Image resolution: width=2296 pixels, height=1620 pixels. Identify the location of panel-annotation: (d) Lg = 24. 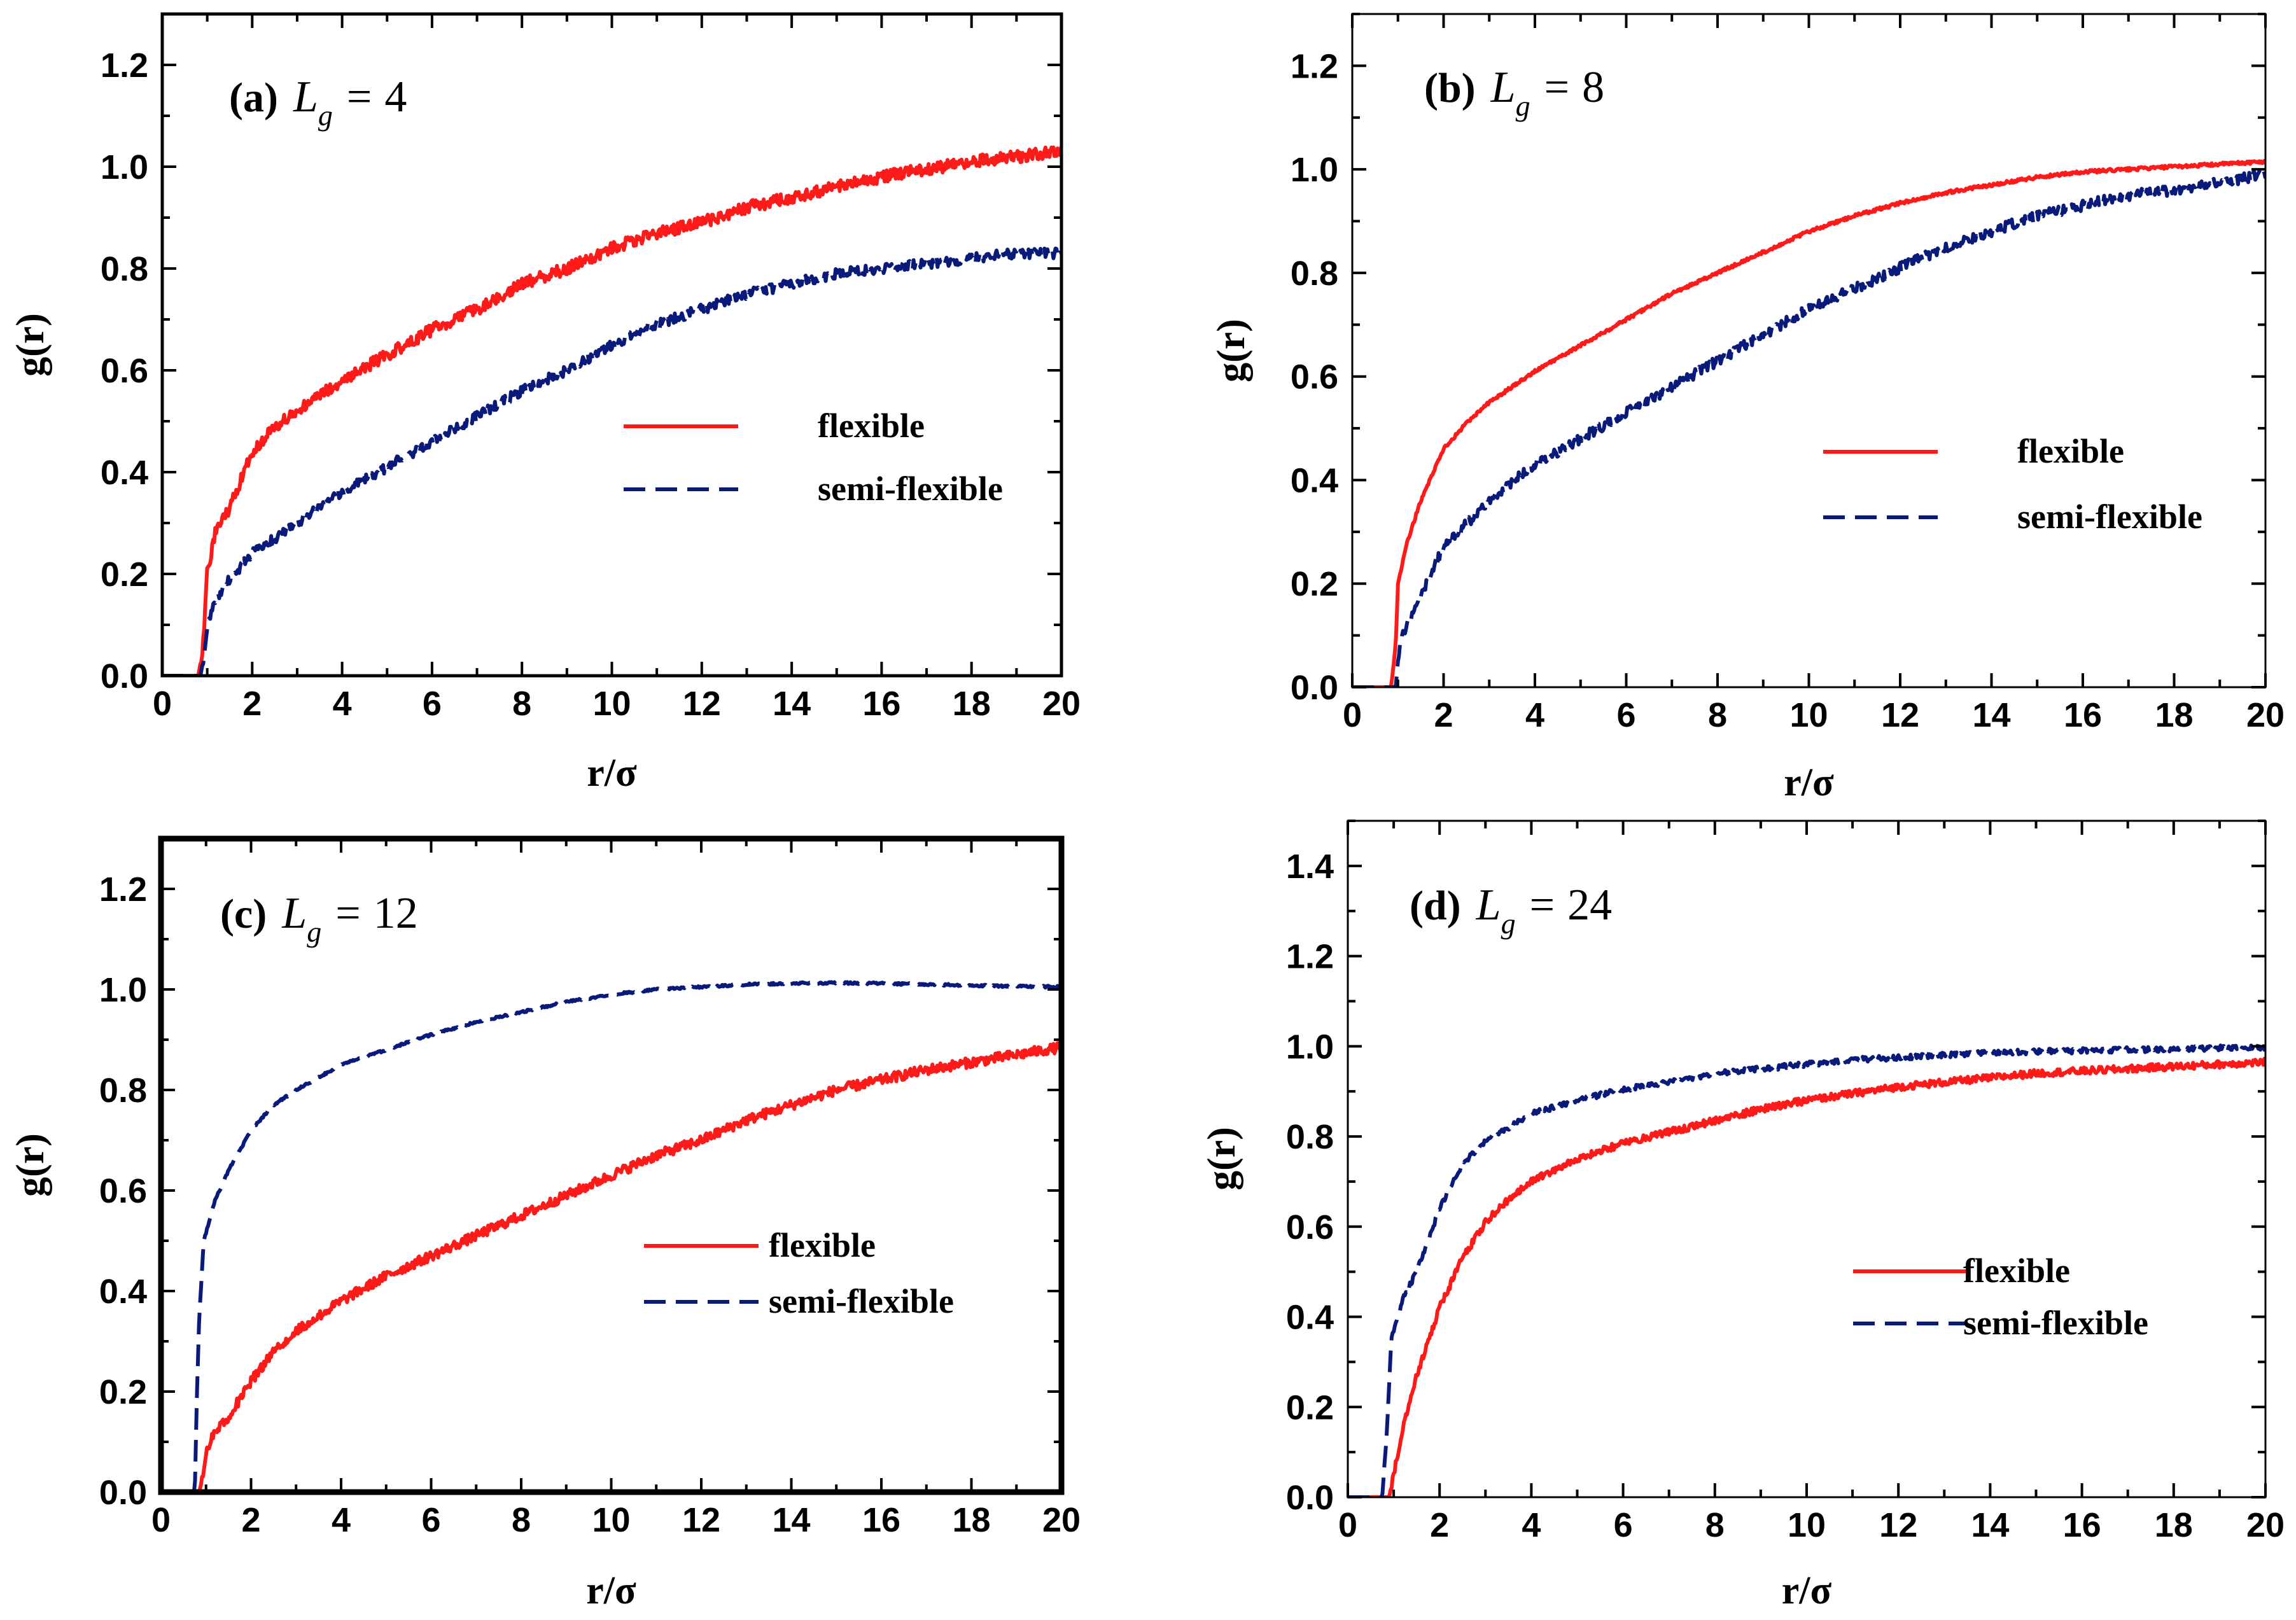
(1511, 910).